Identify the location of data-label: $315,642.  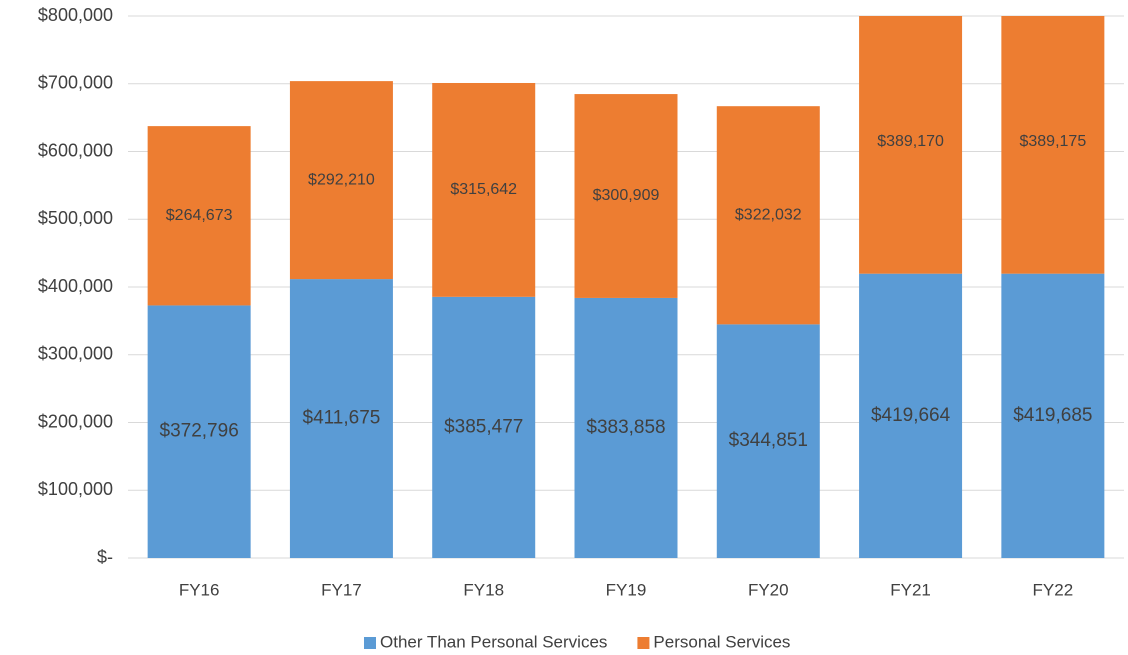
(483, 189).